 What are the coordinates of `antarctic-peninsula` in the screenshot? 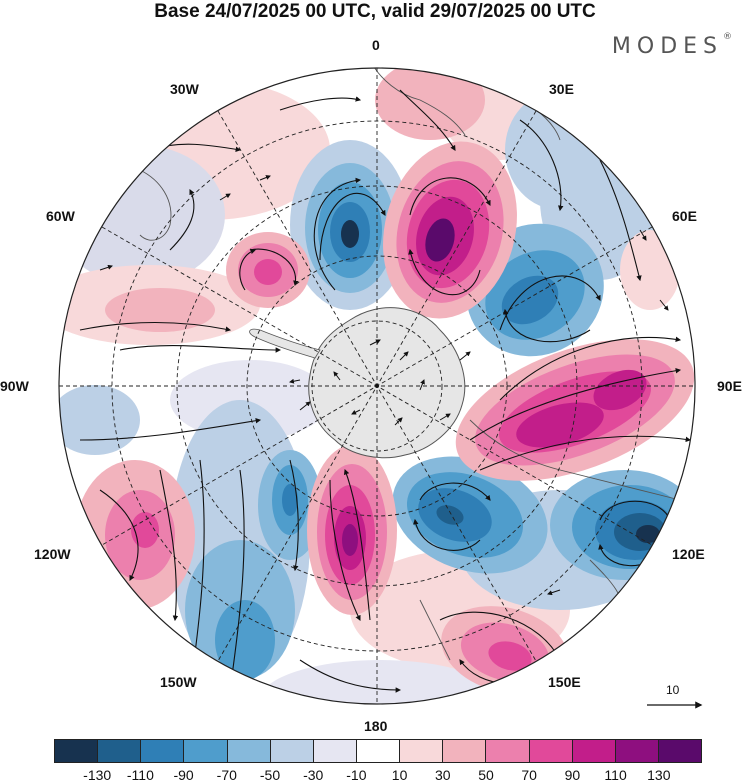 It's located at (285, 343).